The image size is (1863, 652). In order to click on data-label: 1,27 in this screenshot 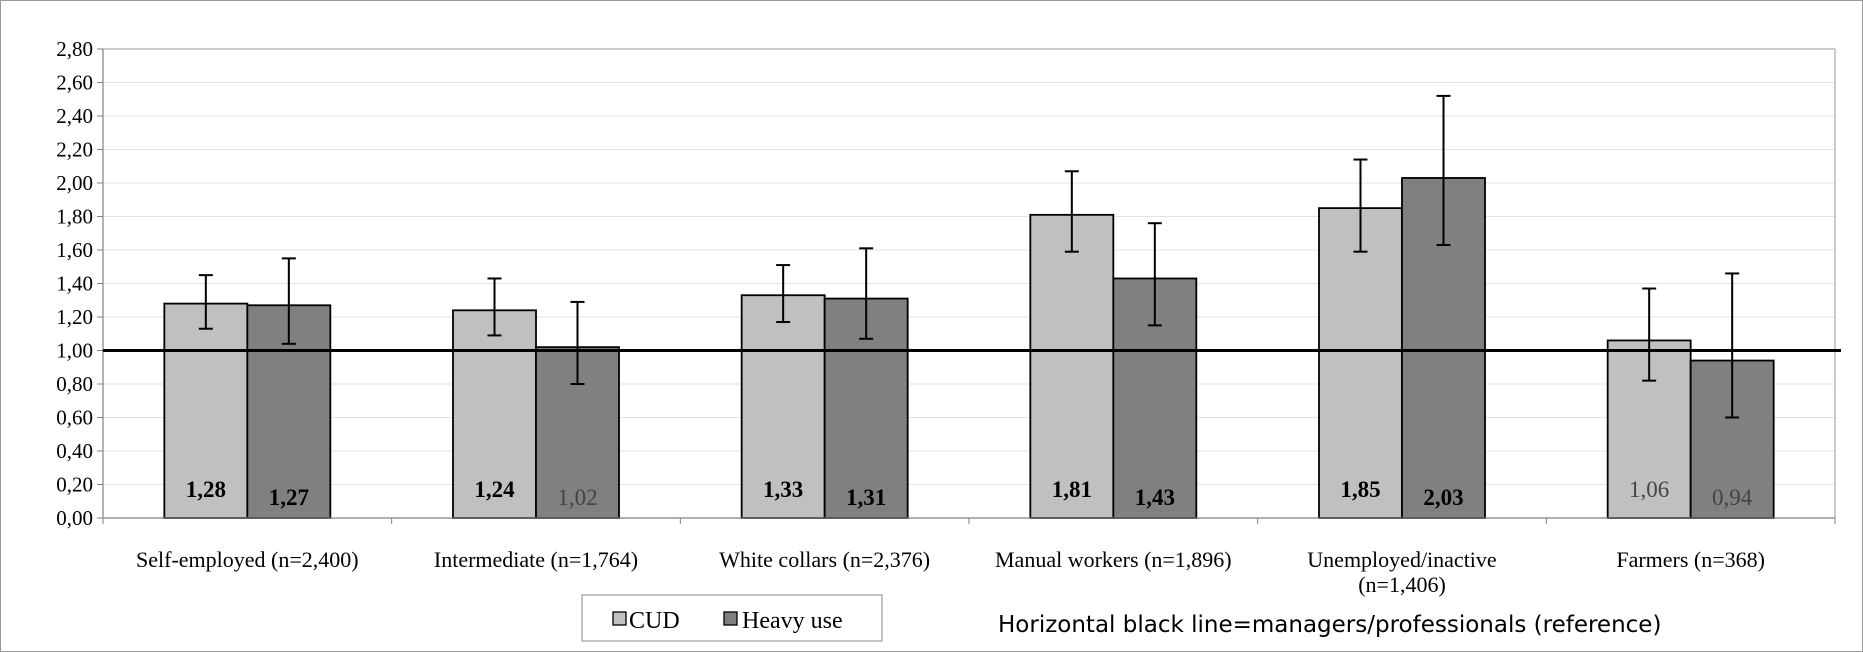, I will do `click(289, 497)`.